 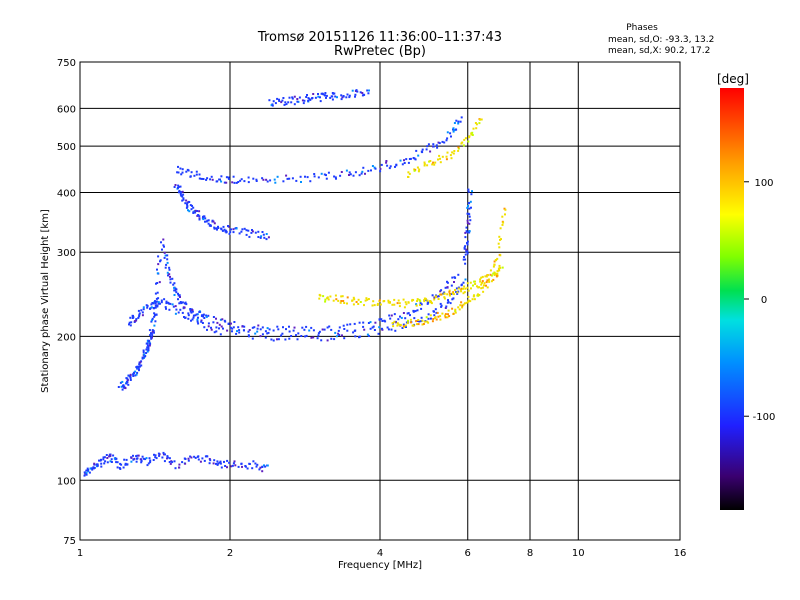 I want to click on x-tick-label: 6, so click(x=468, y=553).